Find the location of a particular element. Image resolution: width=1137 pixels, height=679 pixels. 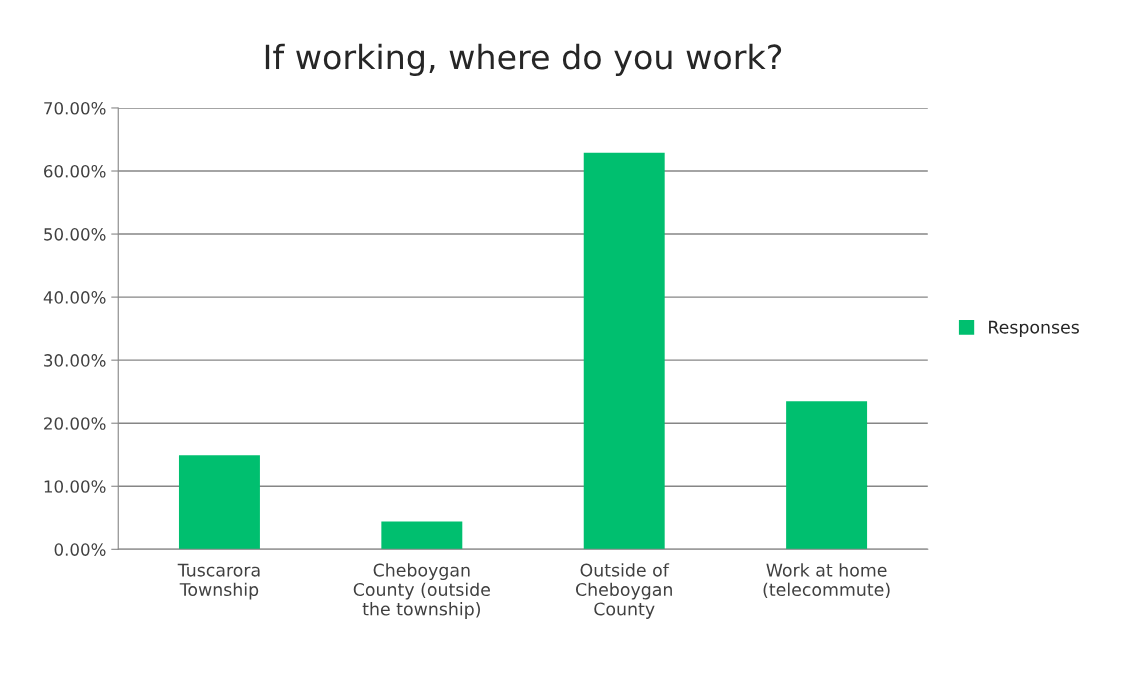

x-tick-label: Outside of Cheboygan County is located at coordinates (623, 591).